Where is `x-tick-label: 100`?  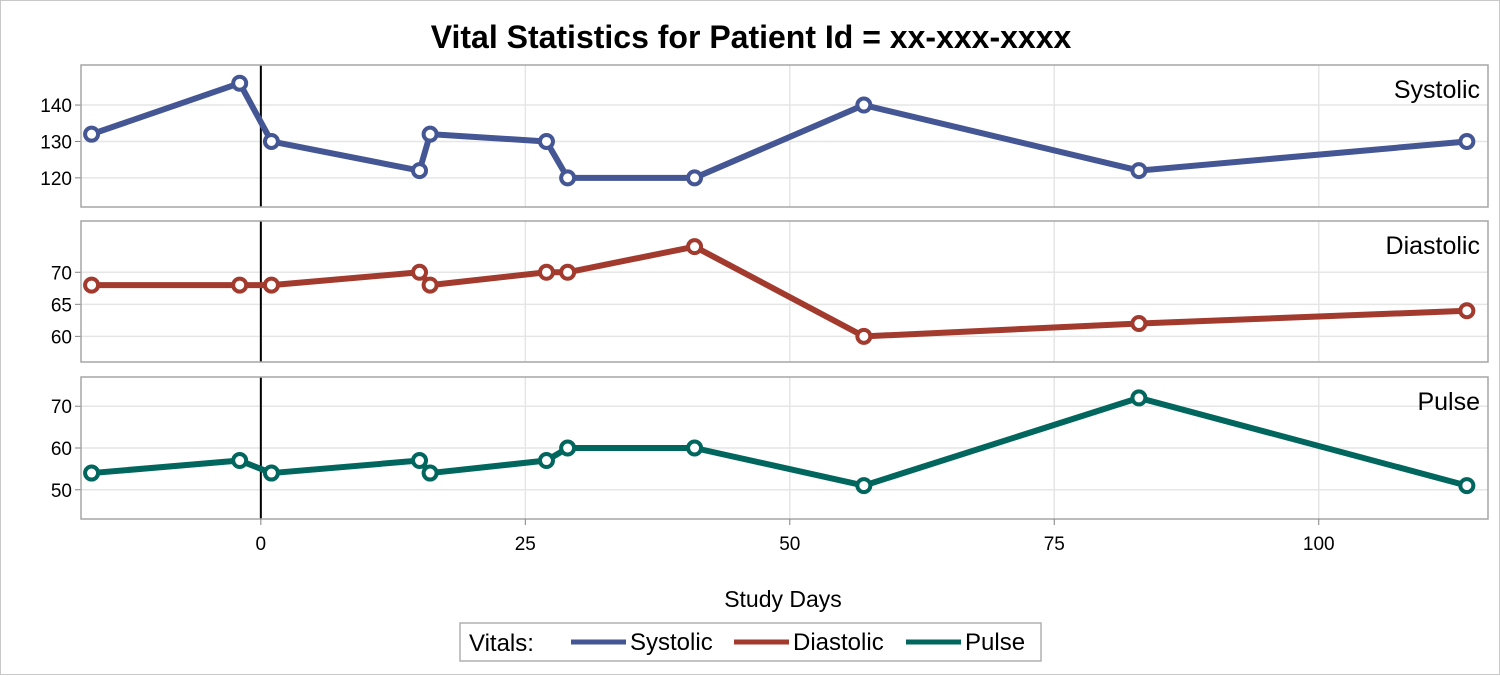
x-tick-label: 100 is located at coordinates (1319, 544).